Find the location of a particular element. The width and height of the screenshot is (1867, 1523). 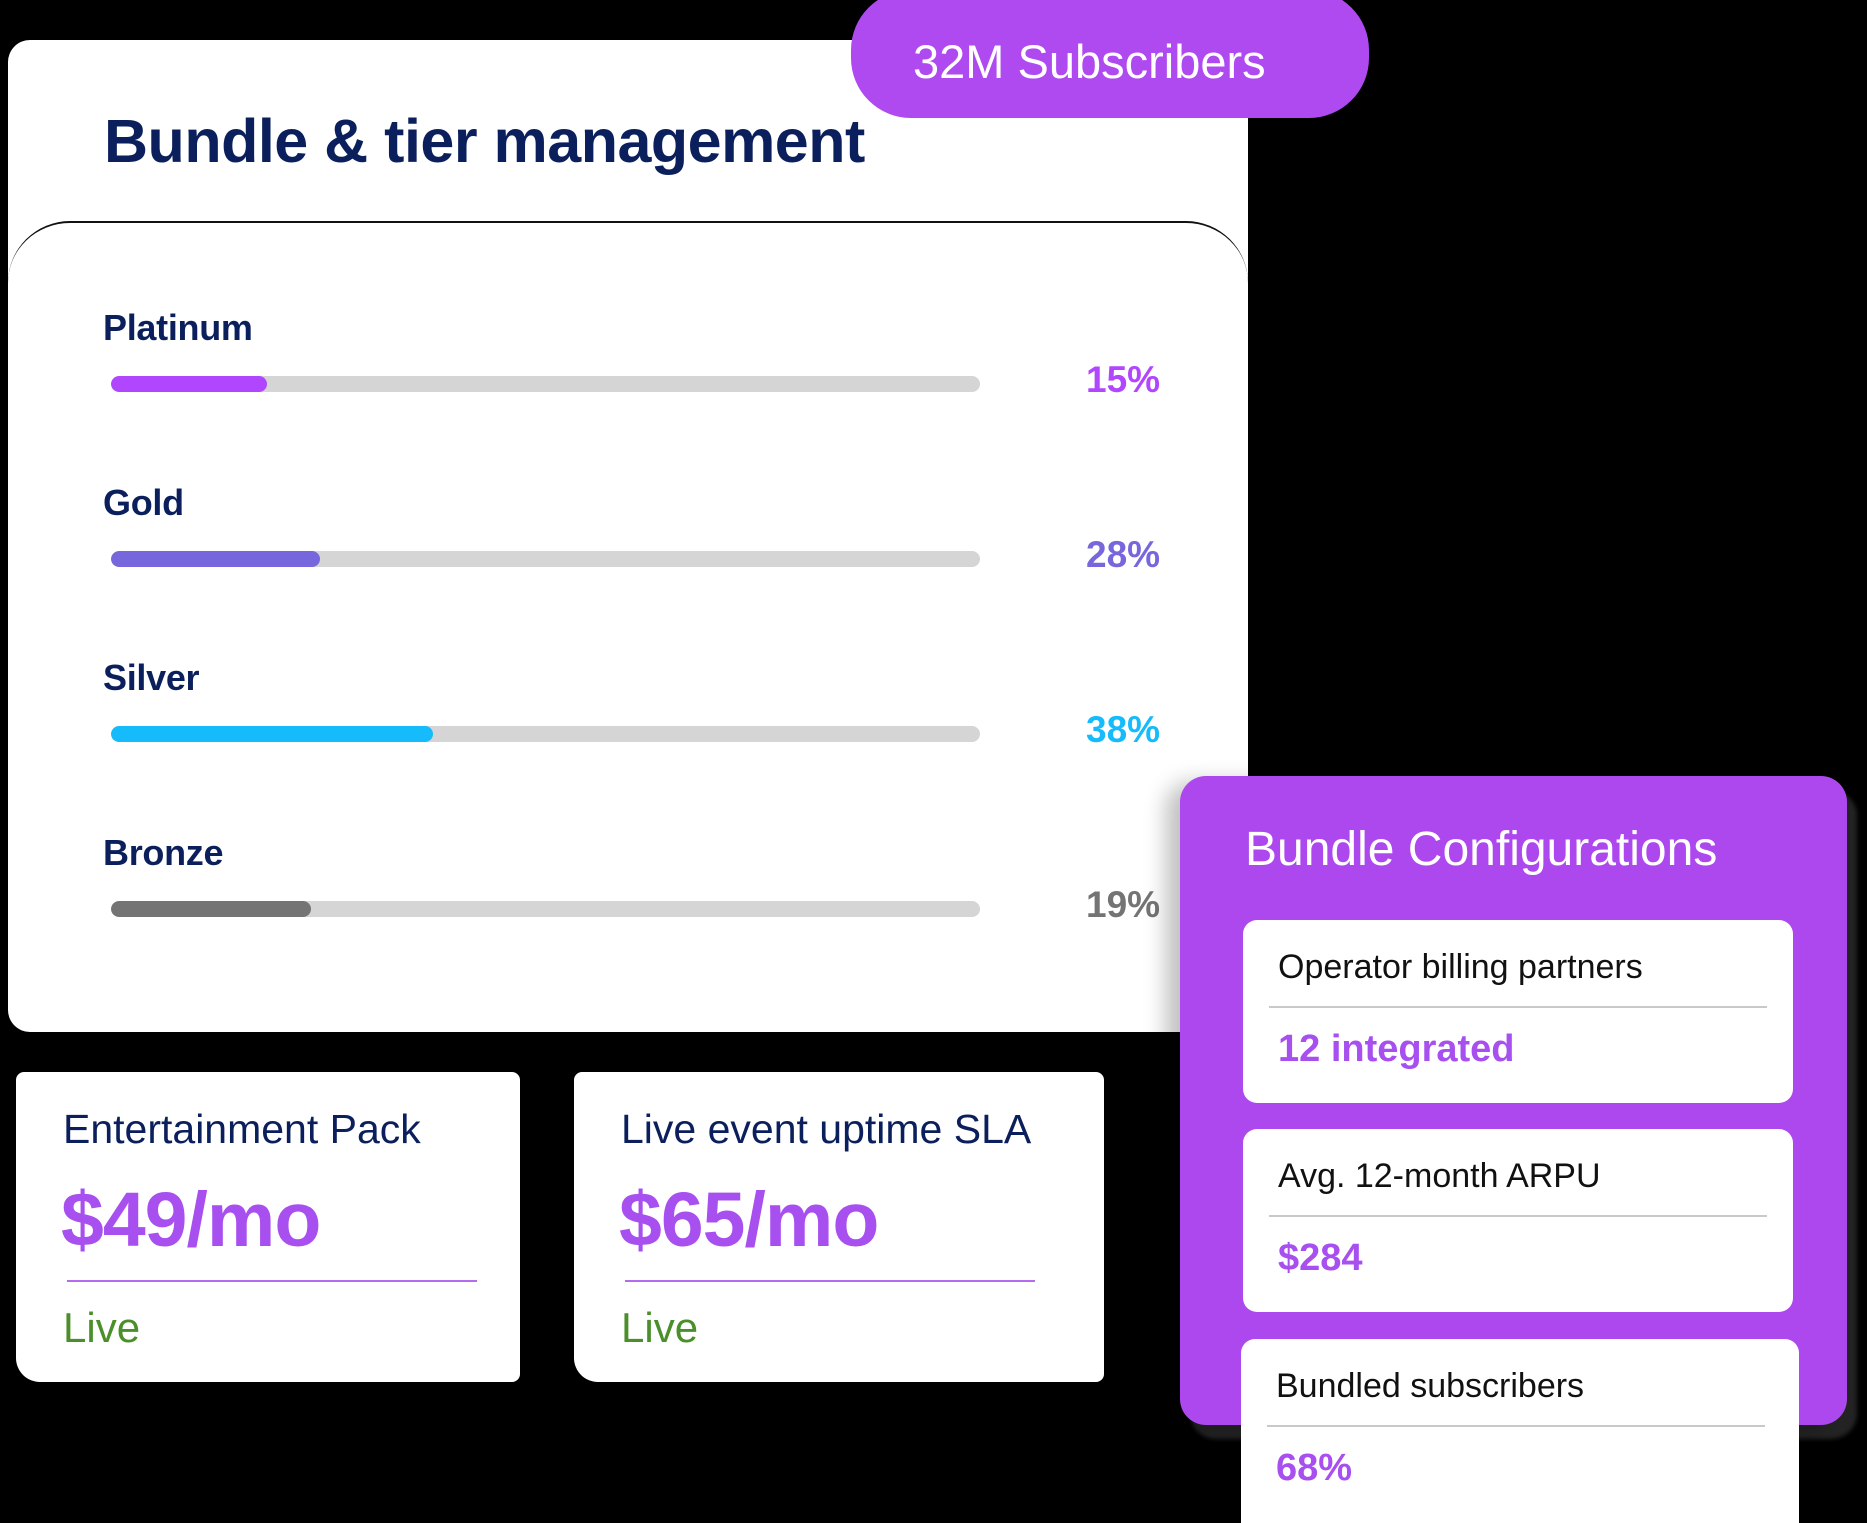

stat-card-price: $65/mo is located at coordinates (749, 1220).